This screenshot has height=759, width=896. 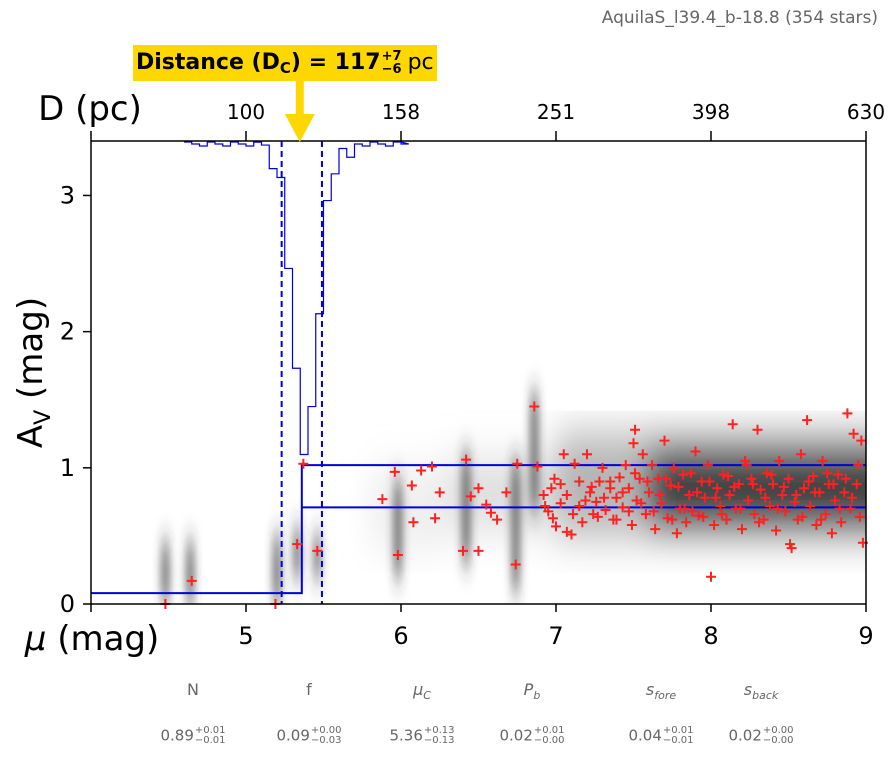 What do you see at coordinates (40, 639) in the screenshot?
I see `x-axis-label-symbol: μ` at bounding box center [40, 639].